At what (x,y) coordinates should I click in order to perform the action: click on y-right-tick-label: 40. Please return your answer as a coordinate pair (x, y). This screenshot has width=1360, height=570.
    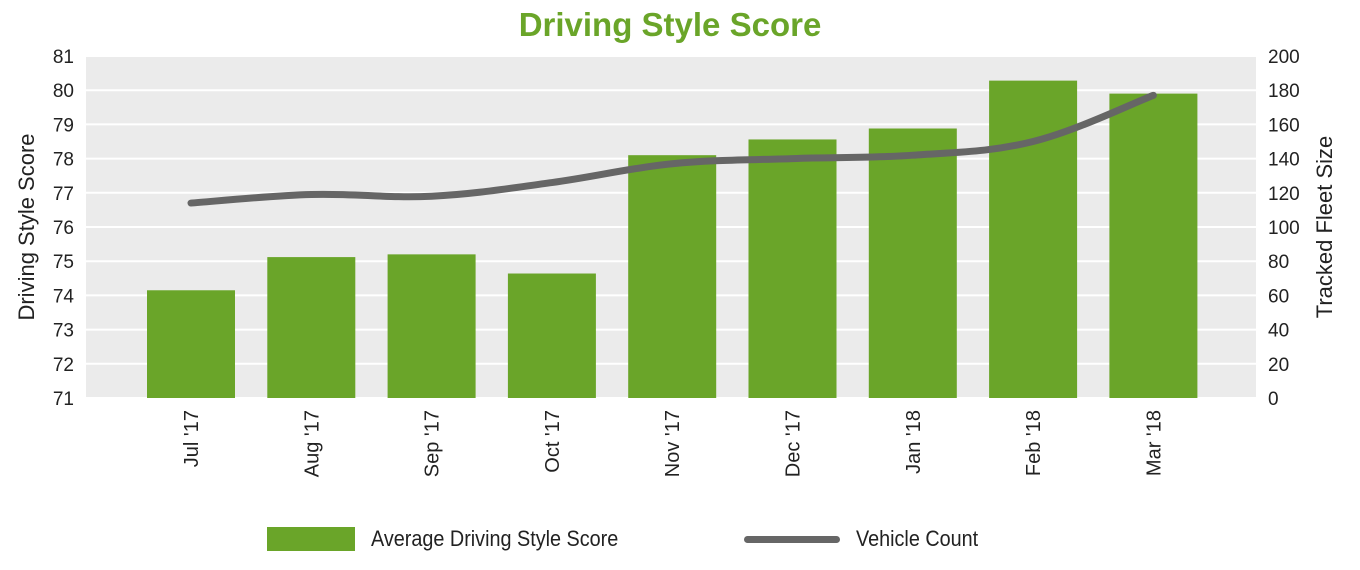
    Looking at the image, I should click on (1278, 331).